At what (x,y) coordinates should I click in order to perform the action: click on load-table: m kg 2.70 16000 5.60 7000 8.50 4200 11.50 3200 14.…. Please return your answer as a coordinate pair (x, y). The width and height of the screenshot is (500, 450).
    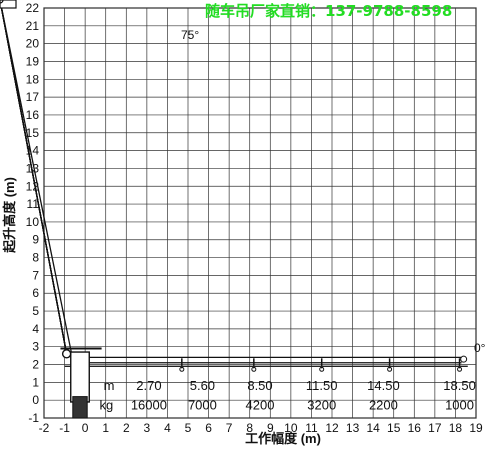
    Looking at the image, I should click on (288, 395).